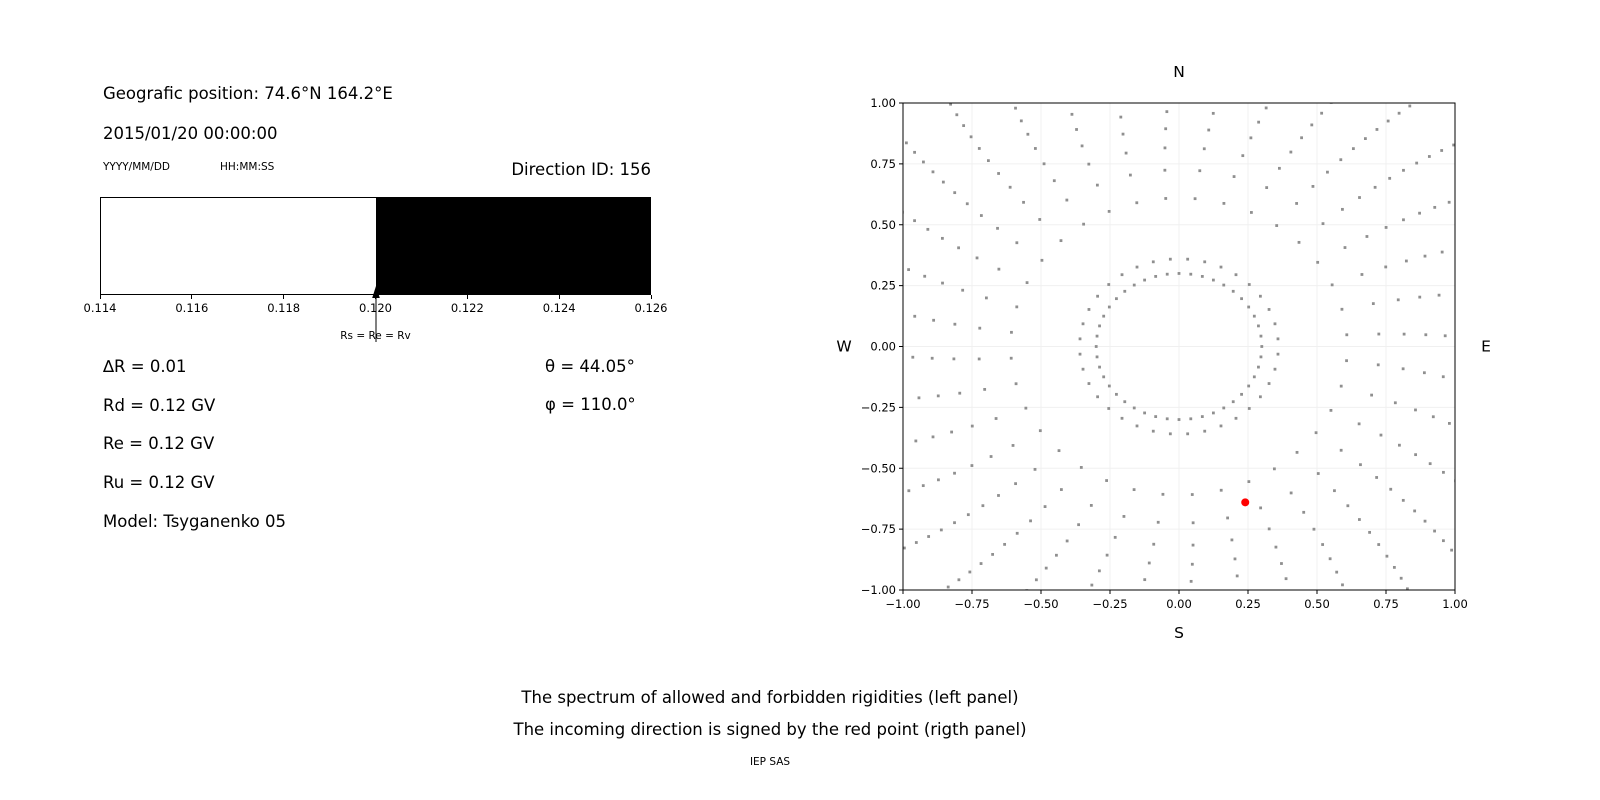 The image size is (1600, 800). What do you see at coordinates (1486, 347) in the screenshot?
I see `compass-label-east: E` at bounding box center [1486, 347].